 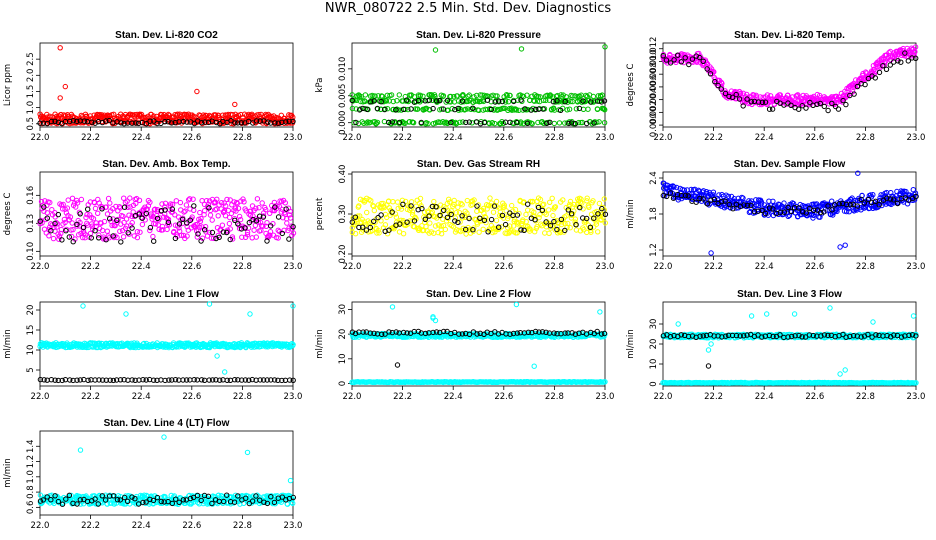 What do you see at coordinates (654, 364) in the screenshot?
I see `y-tick-label: 10` at bounding box center [654, 364].